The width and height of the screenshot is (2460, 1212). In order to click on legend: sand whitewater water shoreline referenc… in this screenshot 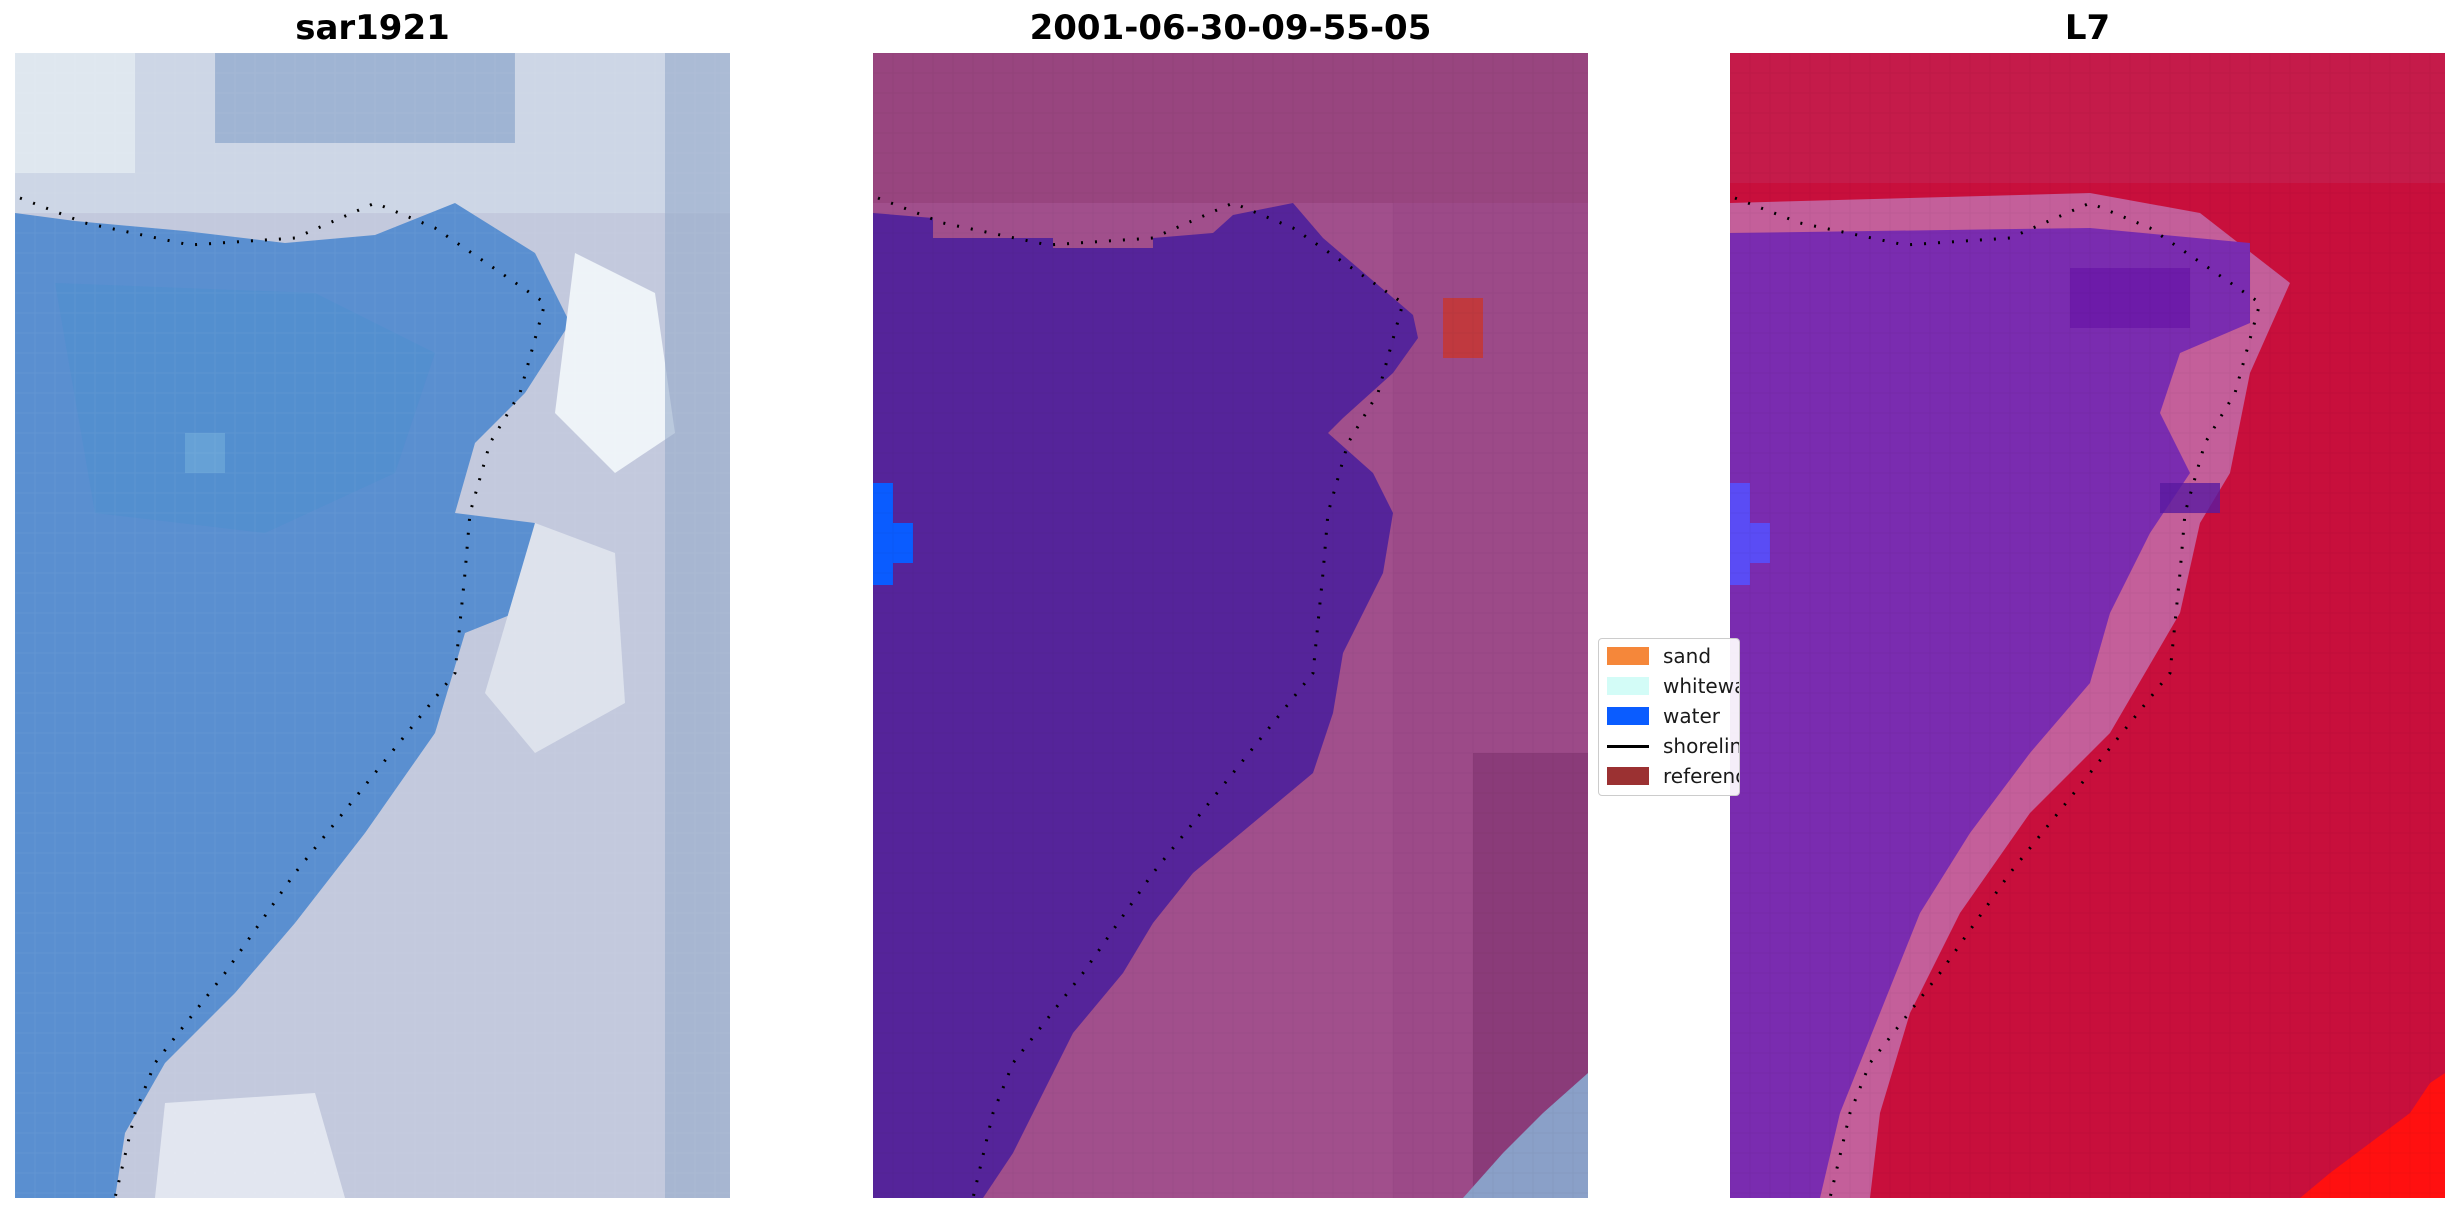, I will do `click(1669, 717)`.